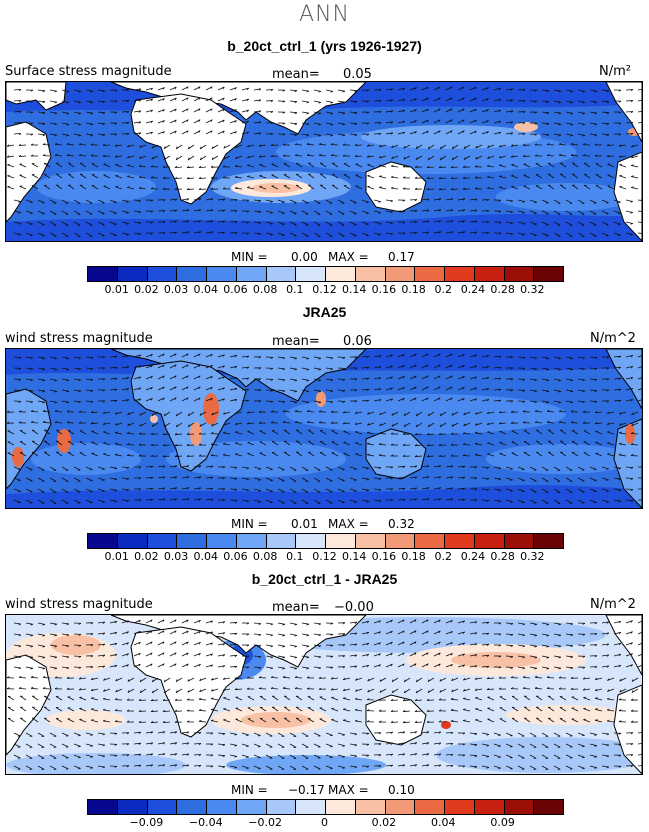  I want to click on colorbar-swatch, so click(103, 274).